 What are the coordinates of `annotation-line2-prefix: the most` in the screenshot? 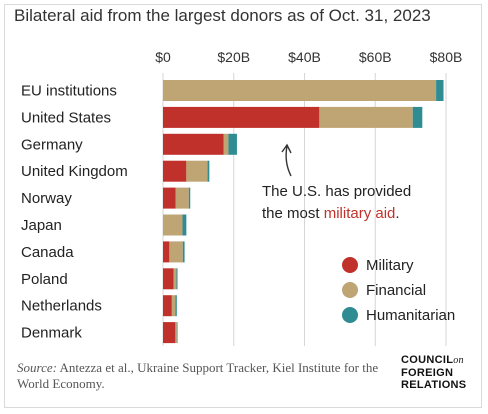 It's located at (293, 213).